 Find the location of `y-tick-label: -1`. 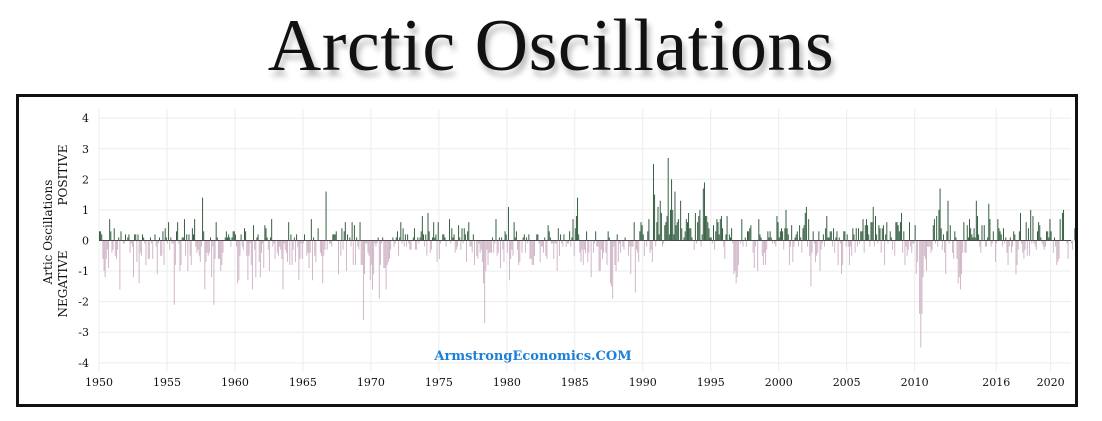

y-tick-label: -1 is located at coordinates (83, 271).